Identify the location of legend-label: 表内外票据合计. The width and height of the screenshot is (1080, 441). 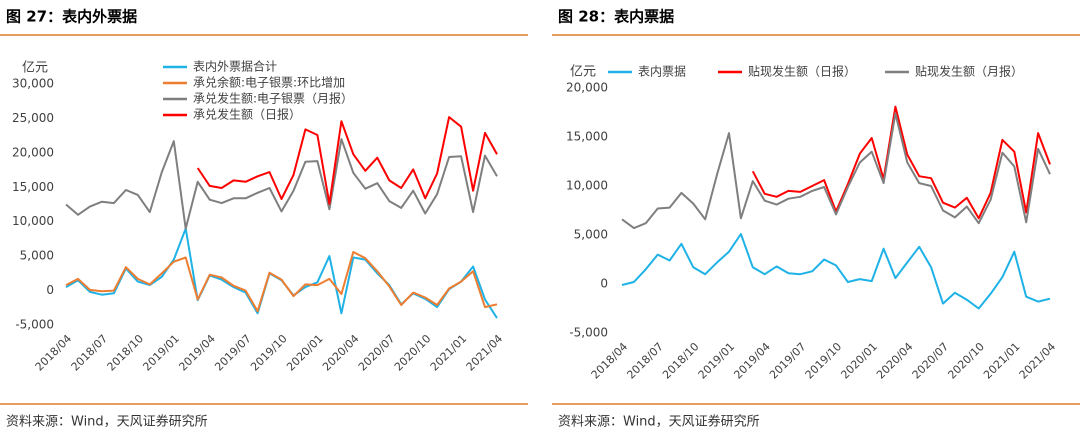
(235, 66).